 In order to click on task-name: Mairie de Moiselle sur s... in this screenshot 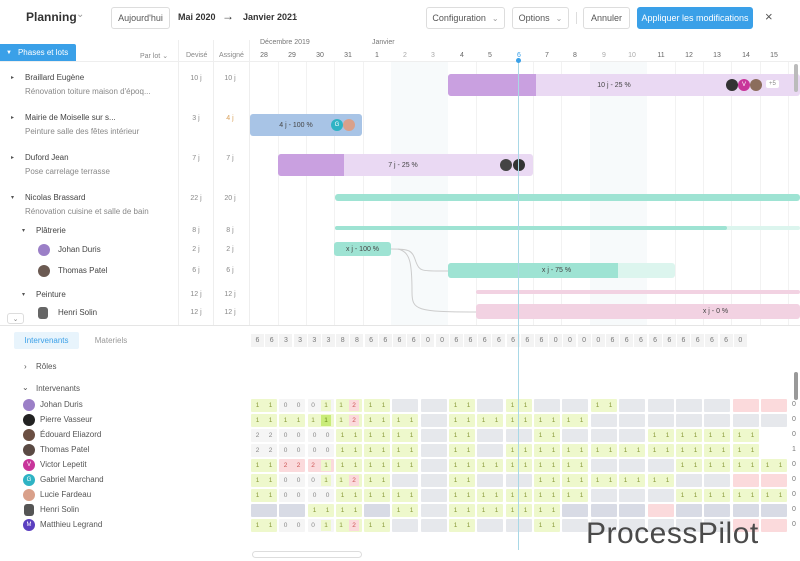, I will do `click(70, 117)`.